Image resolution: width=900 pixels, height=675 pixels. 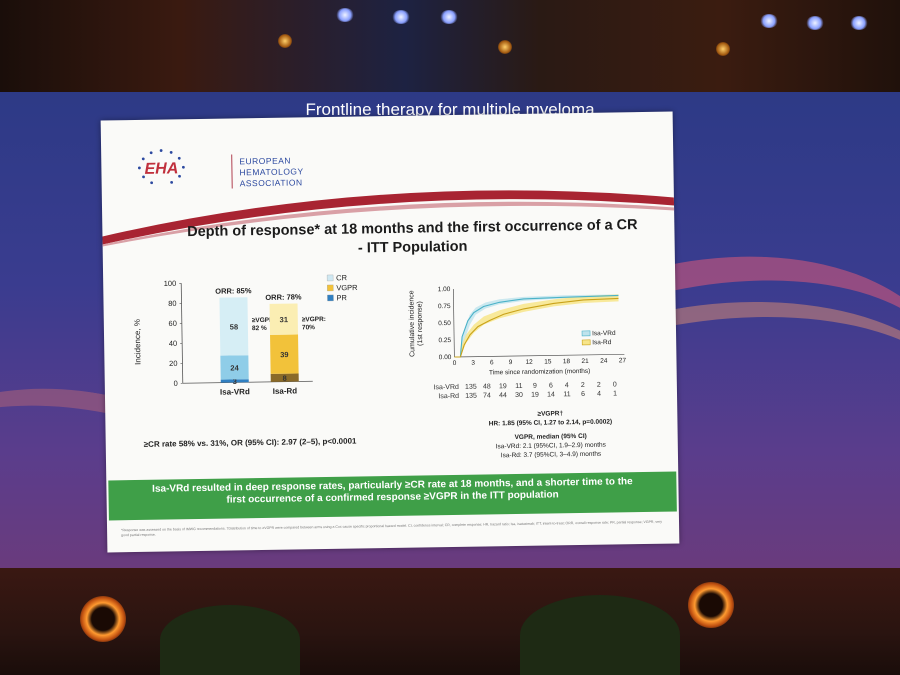 What do you see at coordinates (583, 394) in the screenshot?
I see `risk-cell: 6` at bounding box center [583, 394].